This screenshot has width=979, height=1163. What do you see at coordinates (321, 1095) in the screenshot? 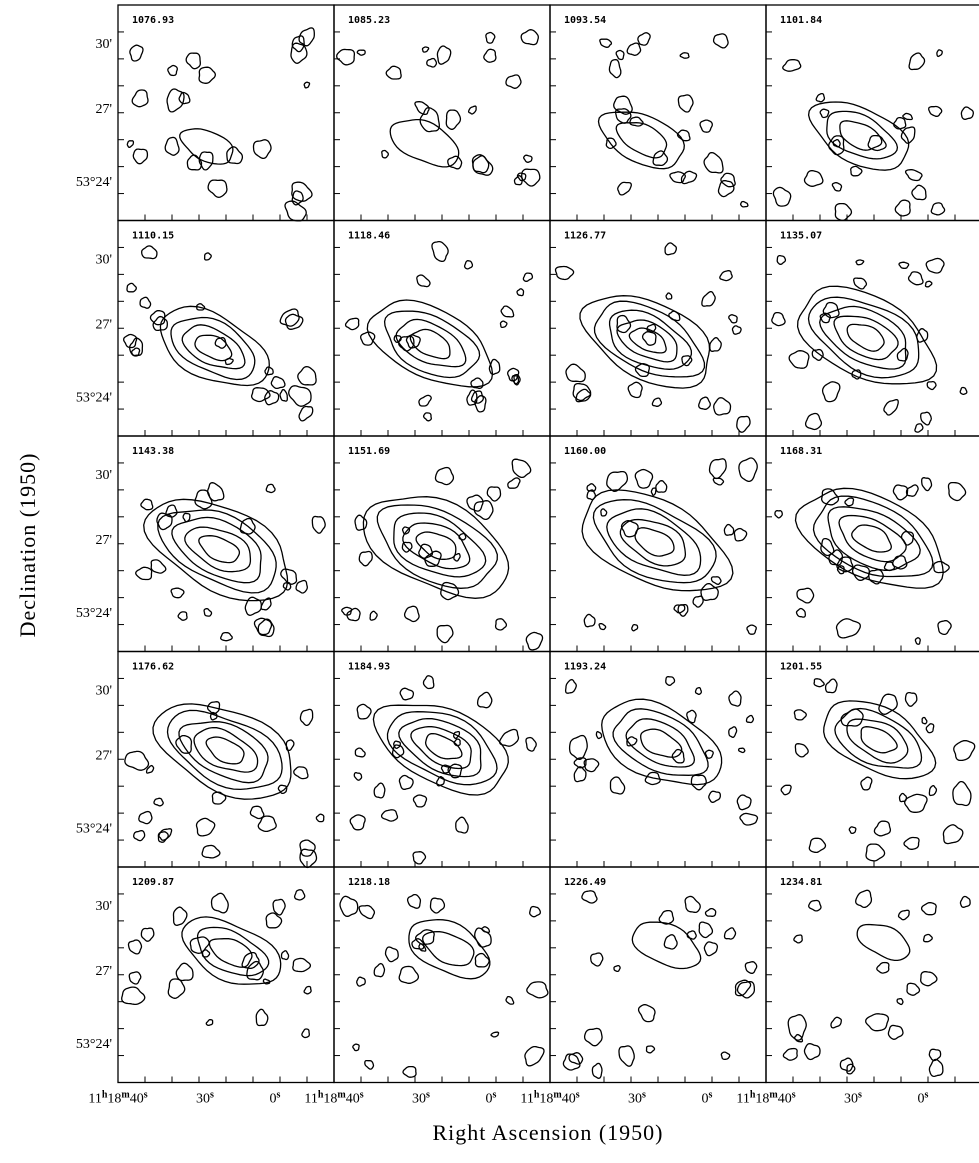
I see `unit-superscript: h` at bounding box center [321, 1095].